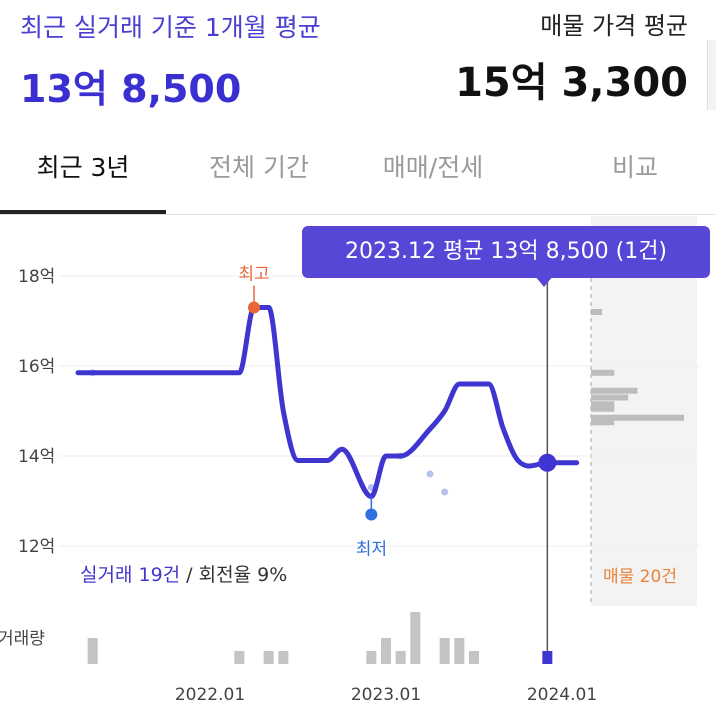  Describe the element at coordinates (547, 462) in the screenshot. I see `selected-point` at that location.